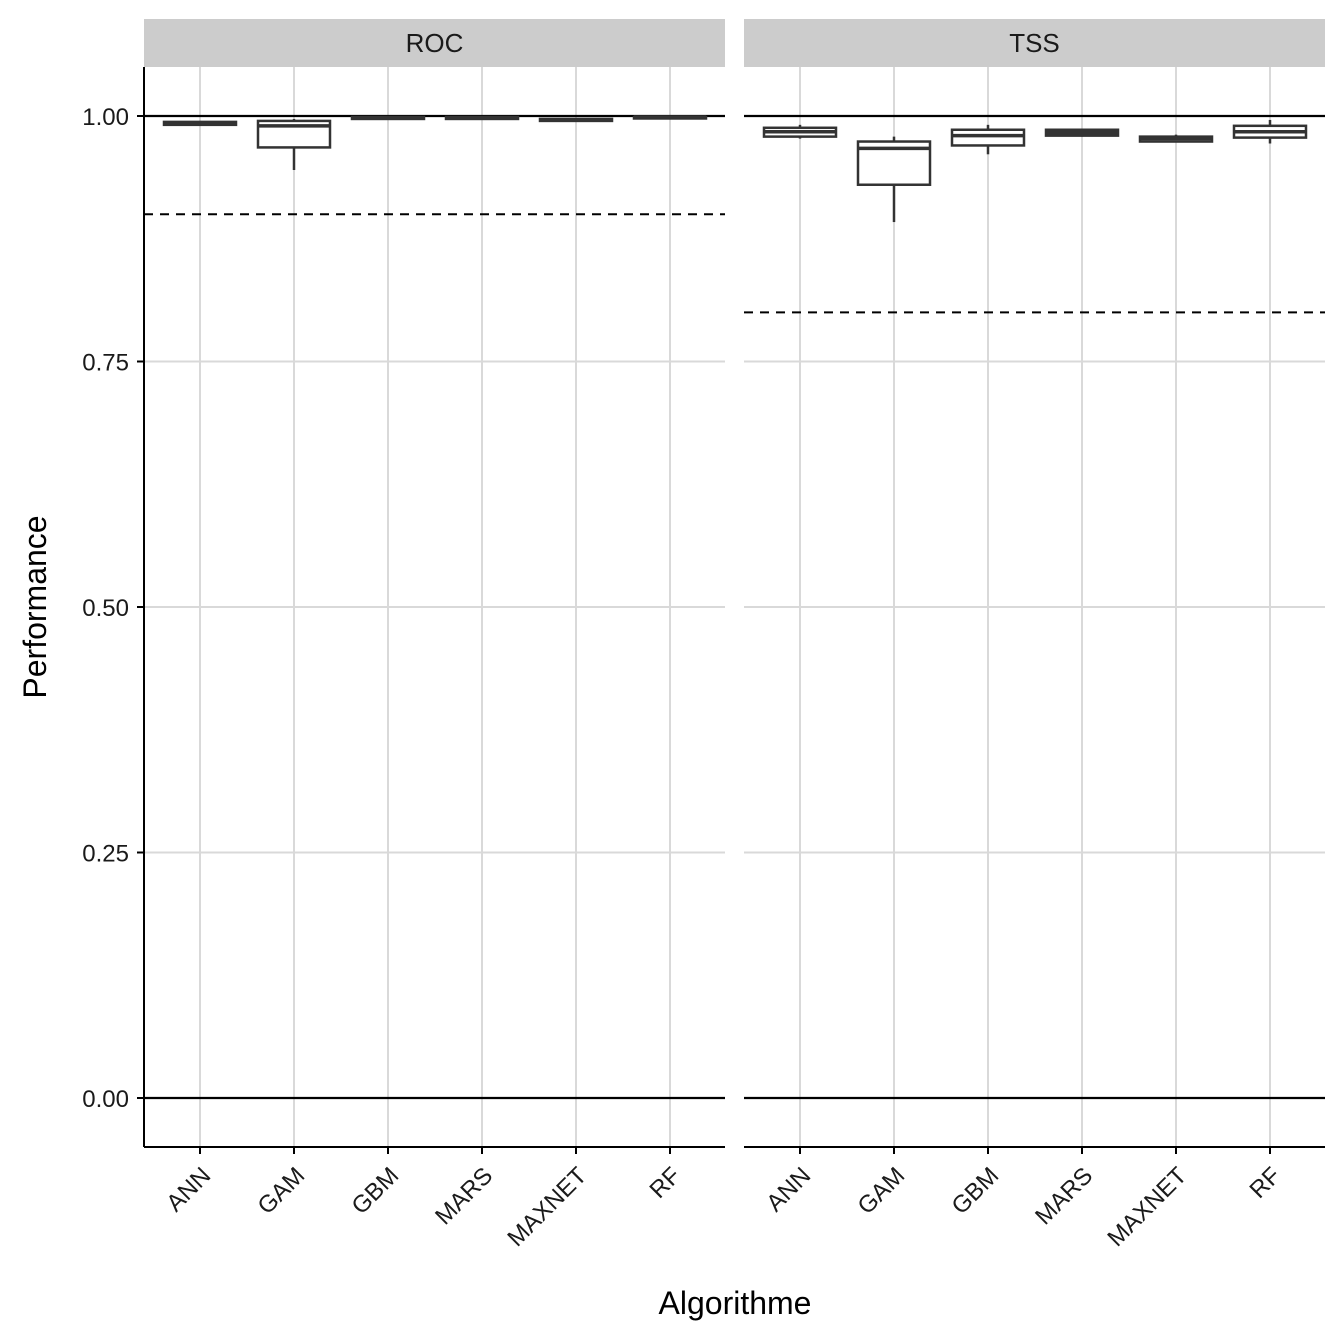 This screenshot has height=1344, width=1344. Describe the element at coordinates (105, 608) in the screenshot. I see `y-tick-label: 0.50` at that location.